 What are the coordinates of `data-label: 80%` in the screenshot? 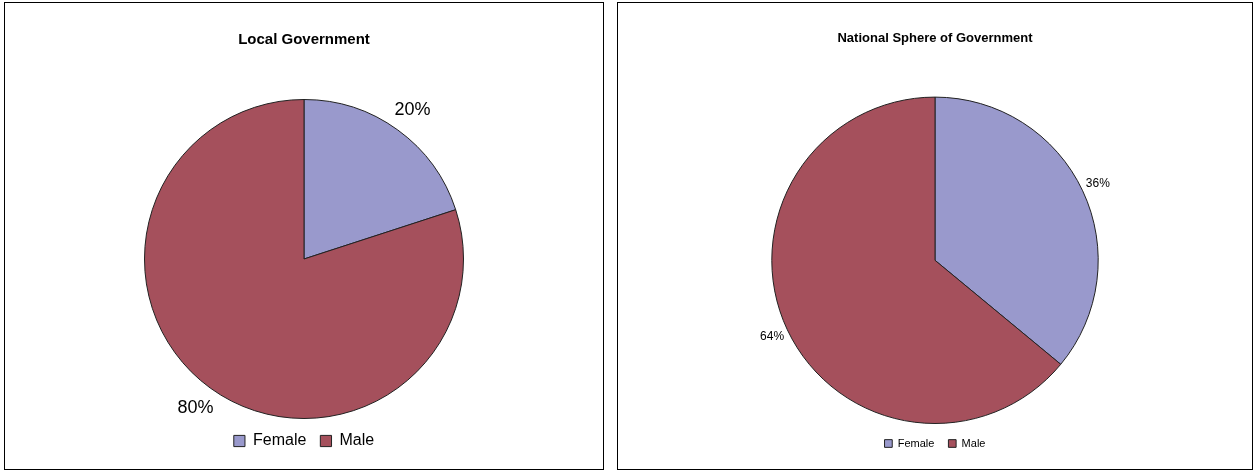 It's located at (195, 407).